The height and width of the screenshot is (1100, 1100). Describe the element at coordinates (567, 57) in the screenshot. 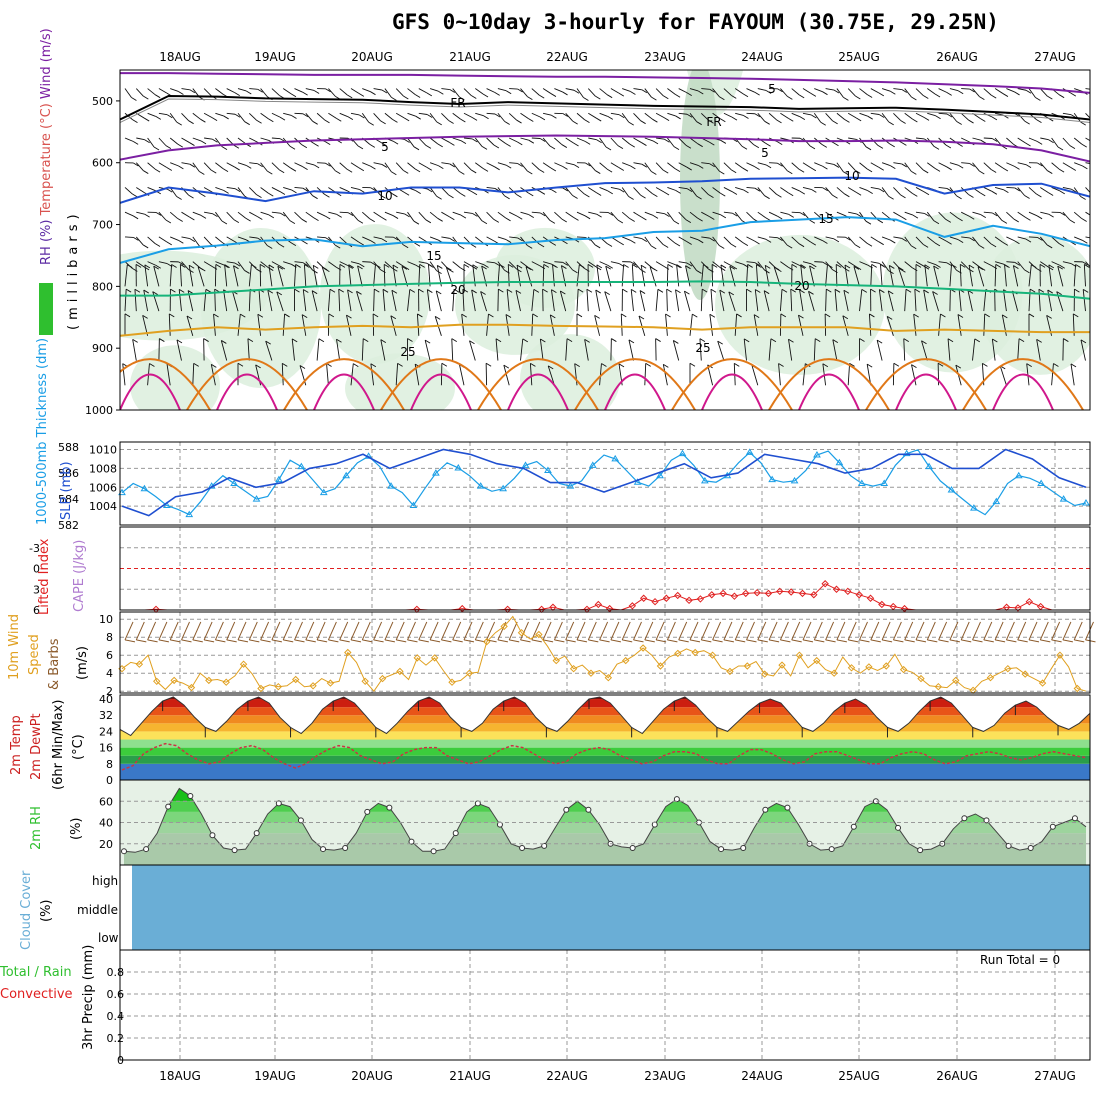

I see `date-label-top: 22AUG` at that location.